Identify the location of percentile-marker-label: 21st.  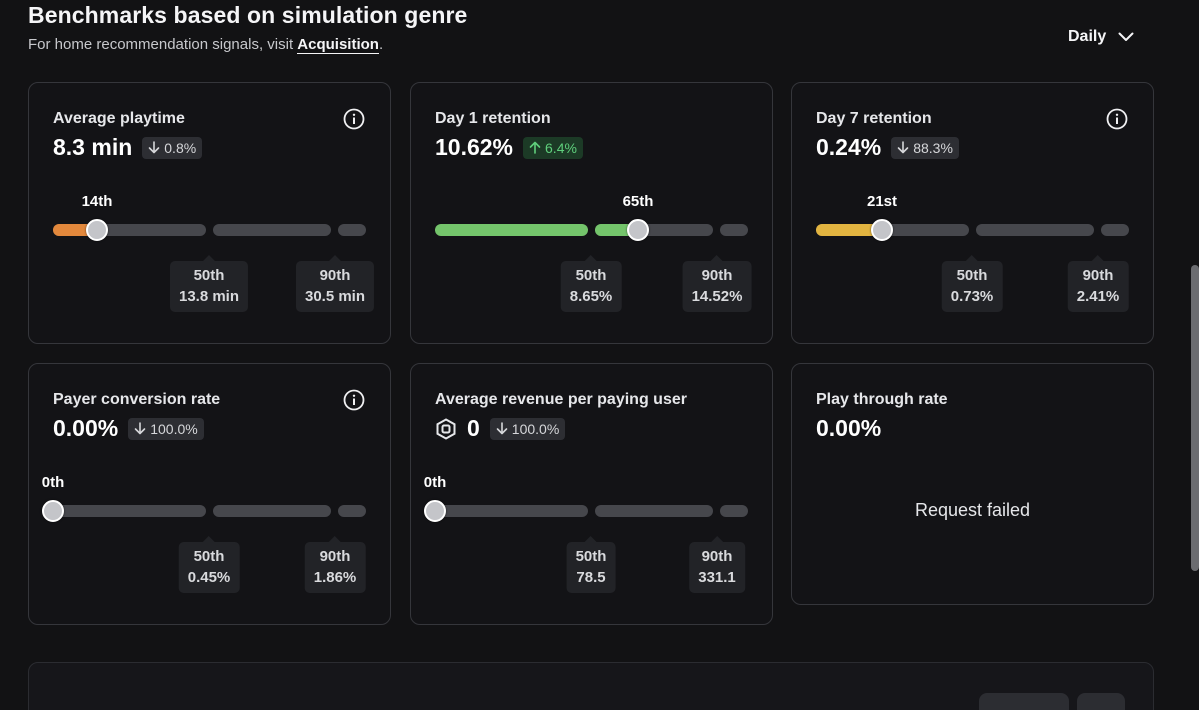
(882, 201).